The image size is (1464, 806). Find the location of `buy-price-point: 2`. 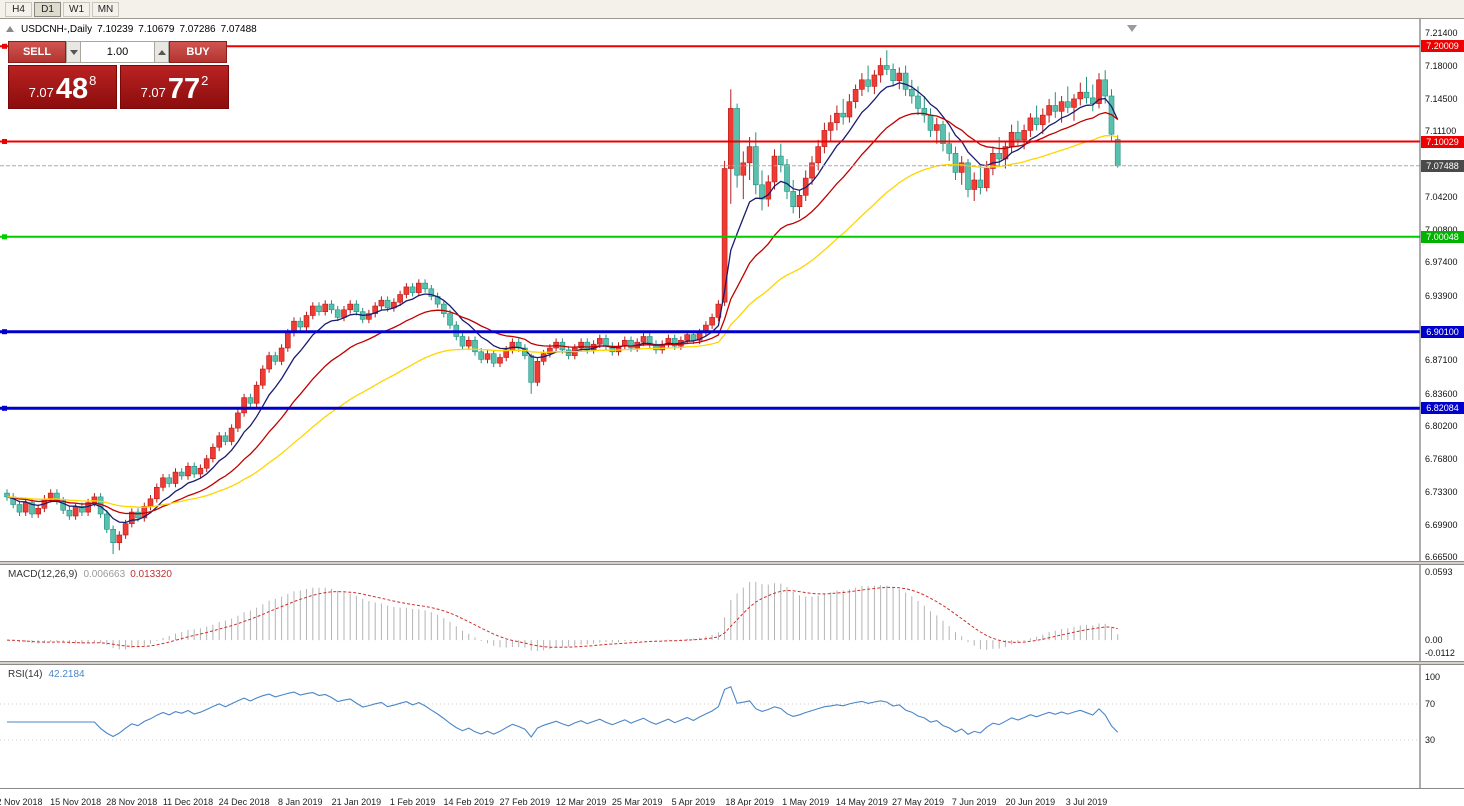

buy-price-point: 2 is located at coordinates (205, 80).